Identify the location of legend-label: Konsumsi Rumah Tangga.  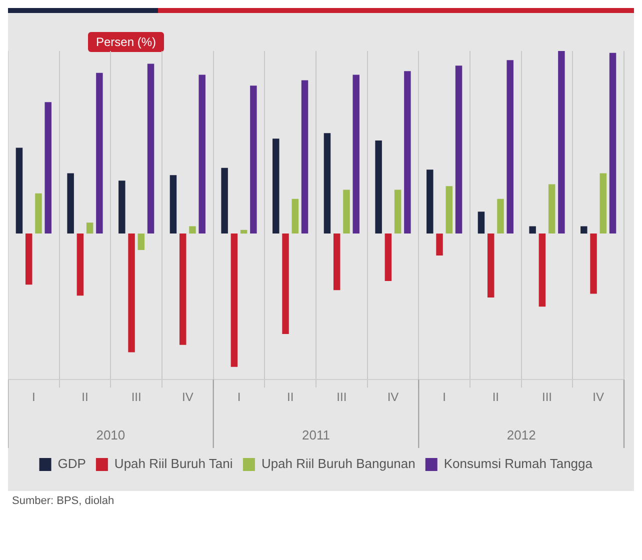
(519, 464).